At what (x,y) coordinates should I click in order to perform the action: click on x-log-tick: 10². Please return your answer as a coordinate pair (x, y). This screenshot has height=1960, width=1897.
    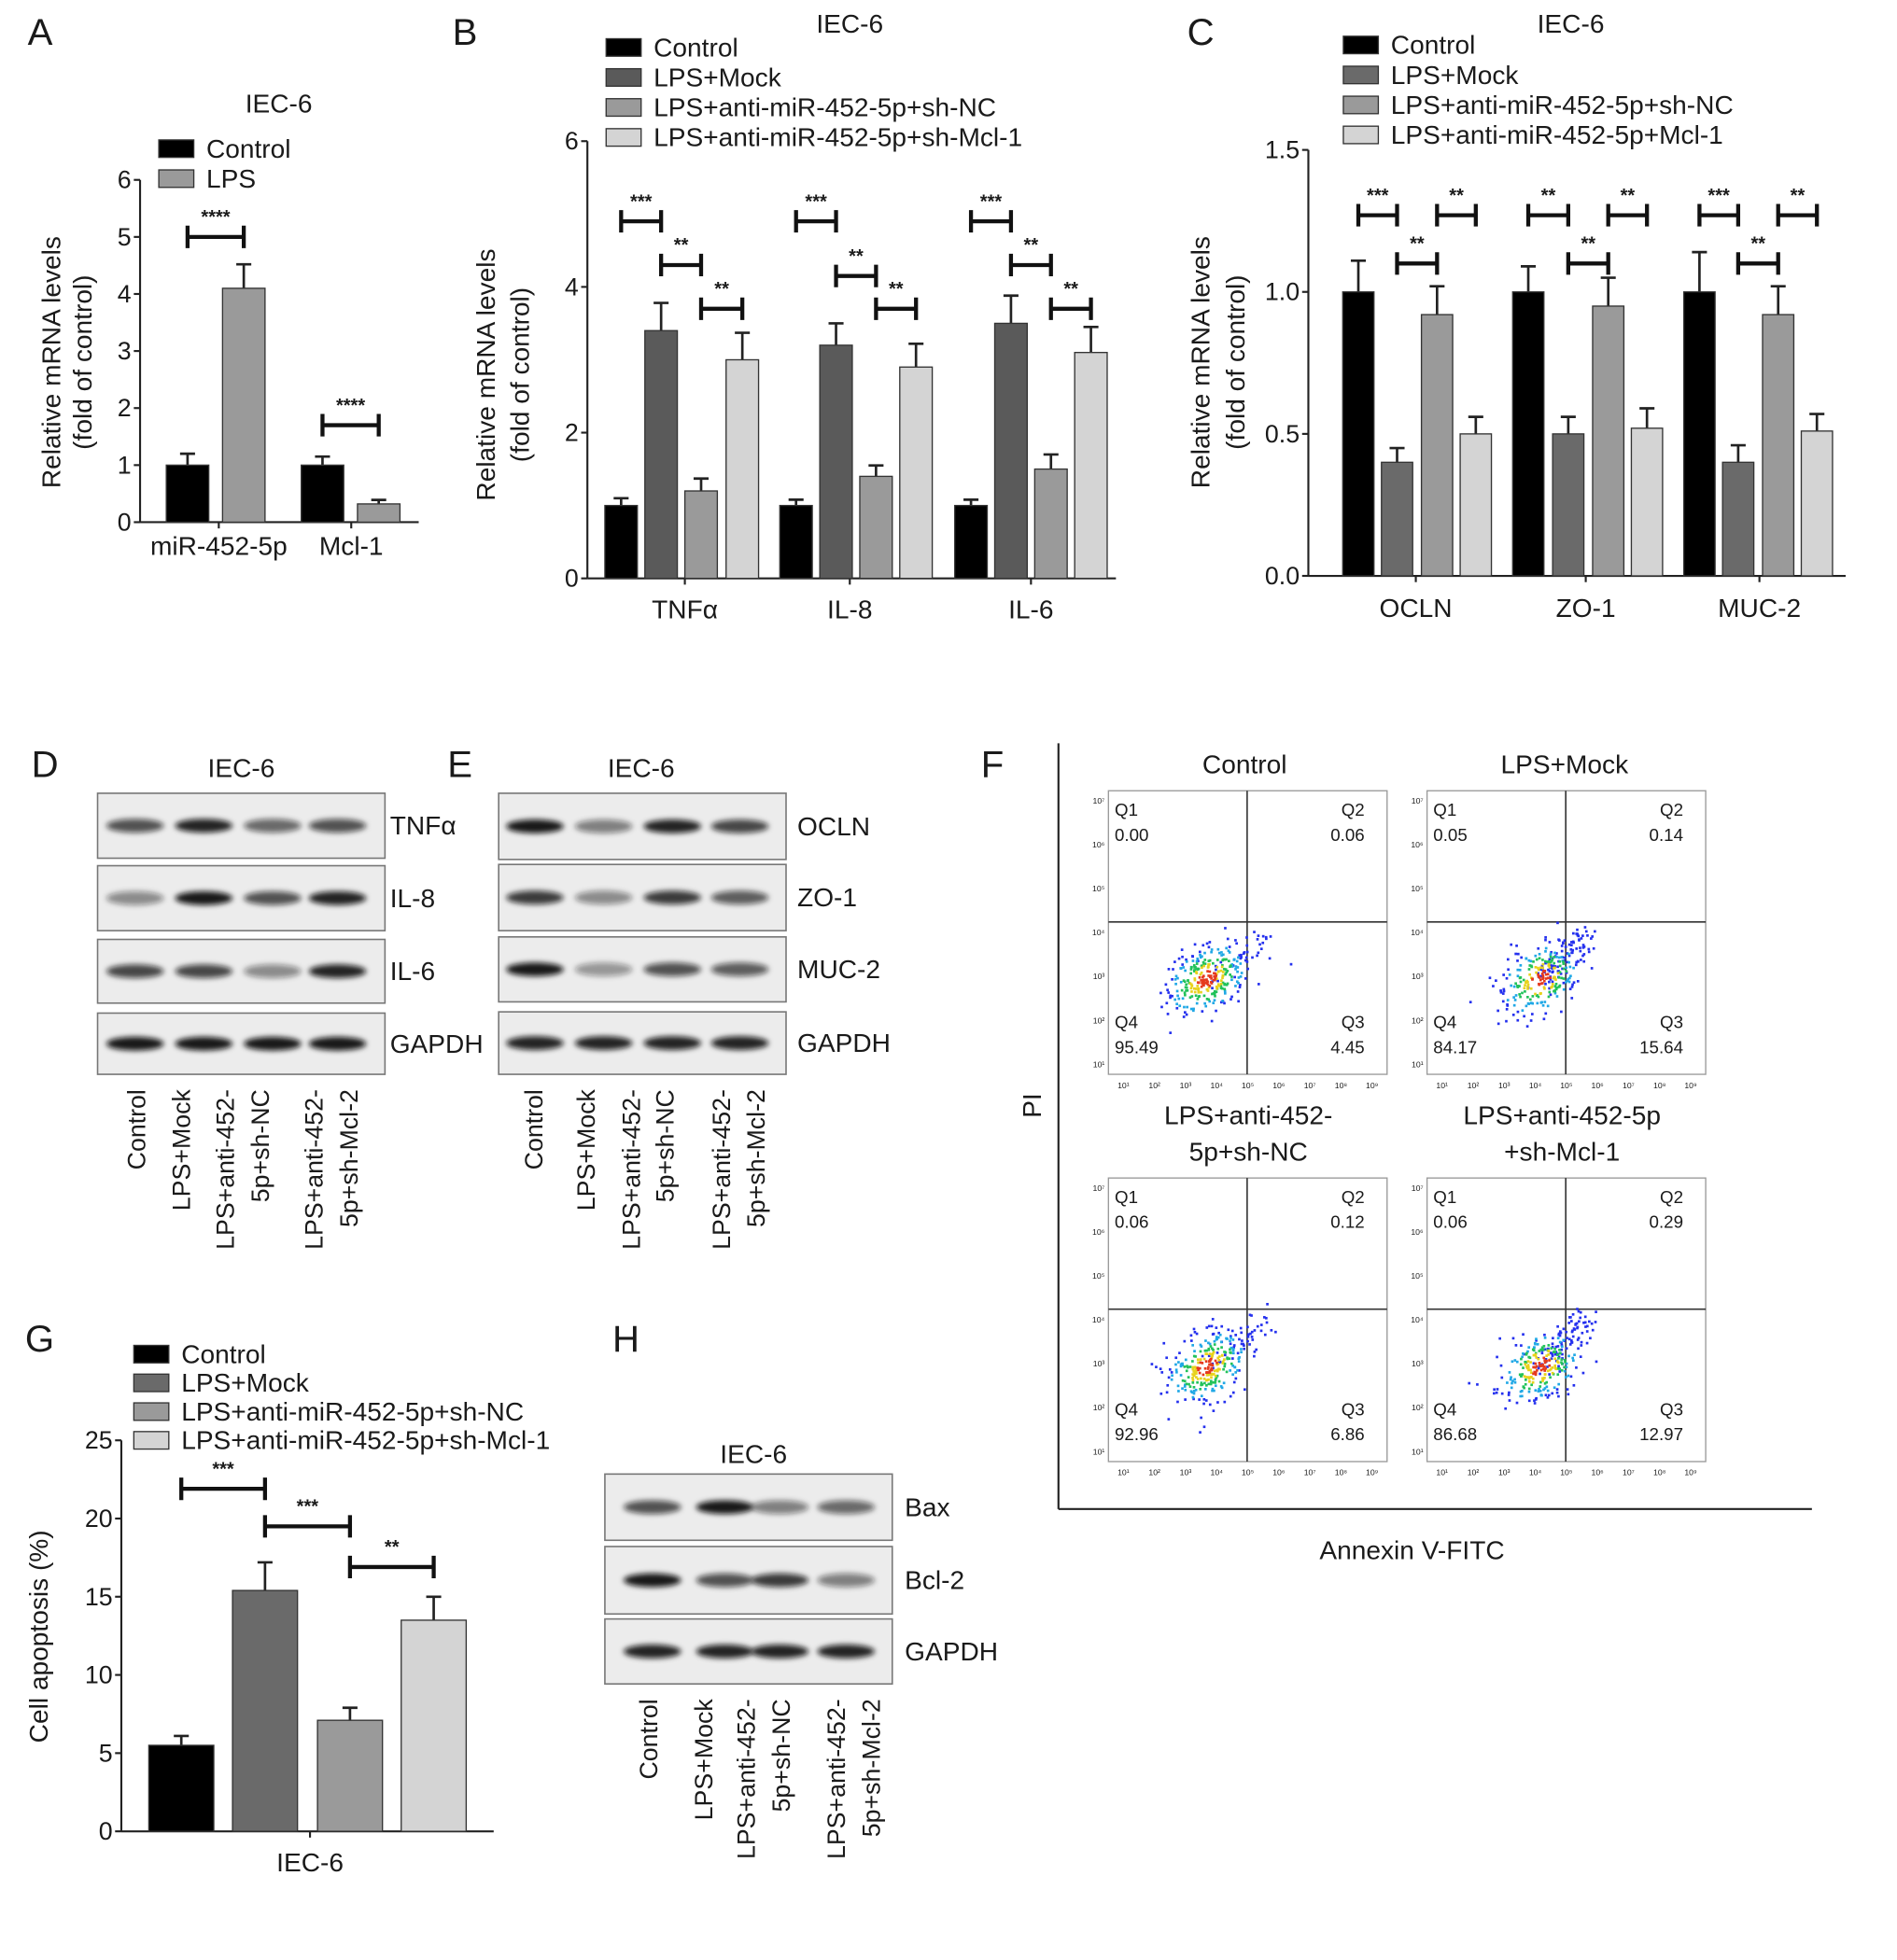
    Looking at the image, I should click on (1154, 1085).